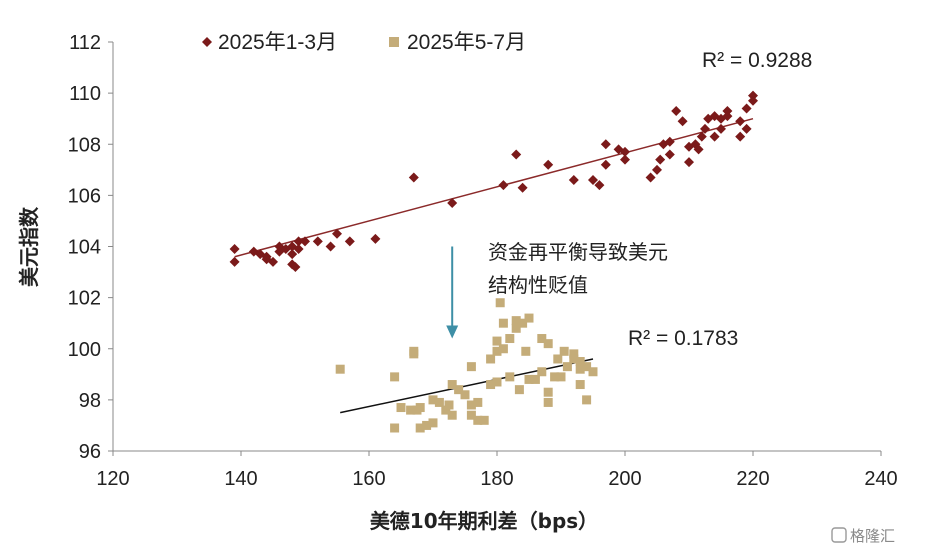 Image resolution: width=930 pixels, height=555 pixels. What do you see at coordinates (368, 479) in the screenshot?
I see `x-tick-label: 160` at bounding box center [368, 479].